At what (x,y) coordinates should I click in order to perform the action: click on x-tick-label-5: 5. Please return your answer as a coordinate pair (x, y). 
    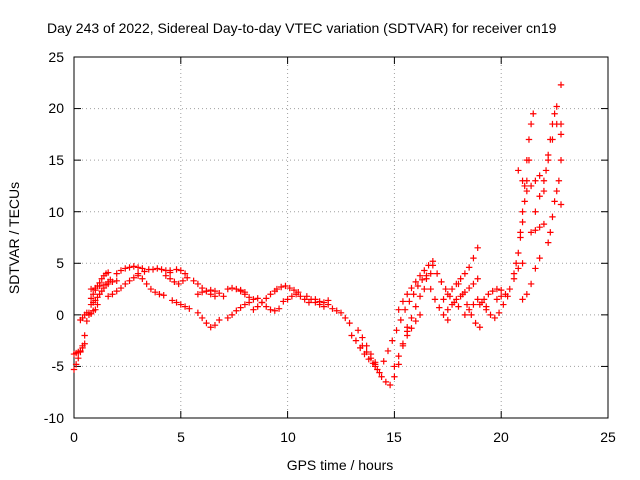
    Looking at the image, I should click on (181, 437).